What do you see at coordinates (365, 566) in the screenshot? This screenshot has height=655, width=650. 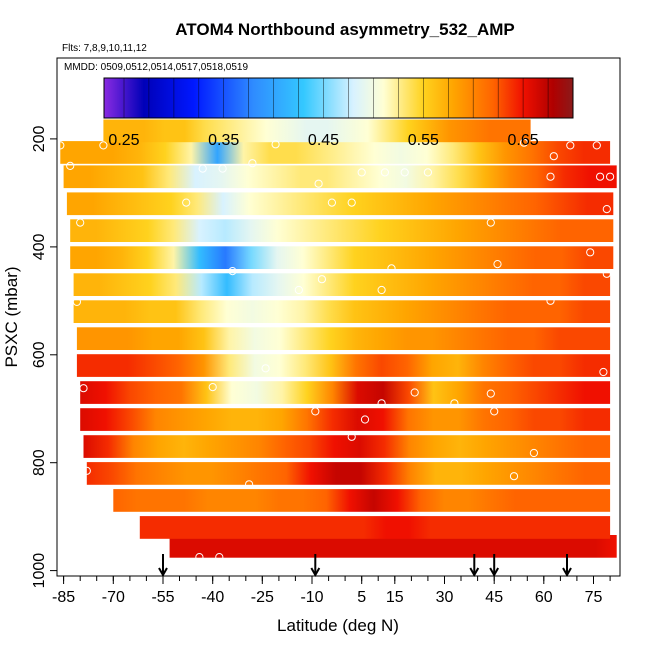 I see `flight-arrows` at bounding box center [365, 566].